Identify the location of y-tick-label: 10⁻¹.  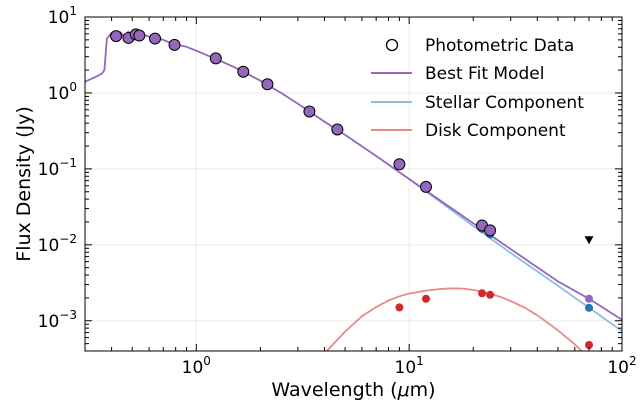
(57, 168).